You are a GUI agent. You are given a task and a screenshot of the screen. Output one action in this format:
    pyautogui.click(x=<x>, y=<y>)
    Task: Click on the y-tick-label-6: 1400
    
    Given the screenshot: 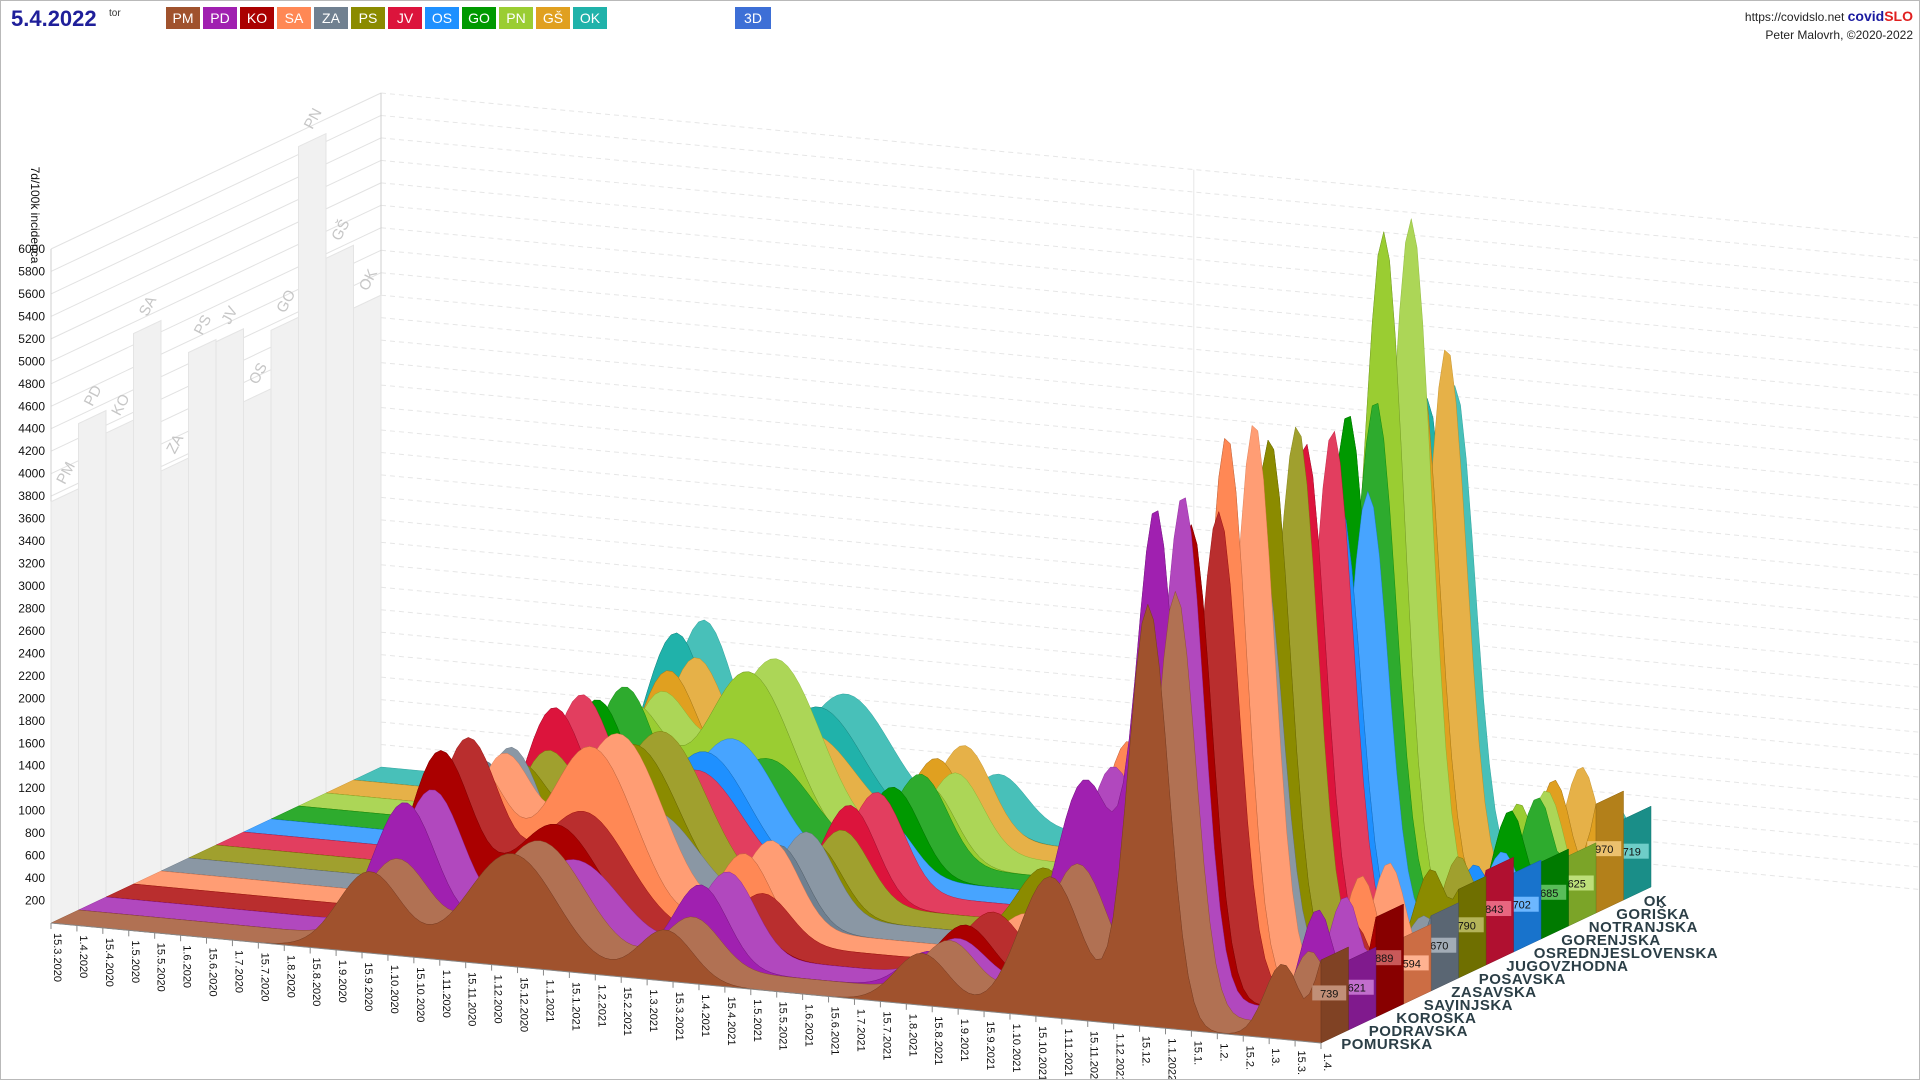 What is the action you would take?
    pyautogui.click(x=31, y=766)
    